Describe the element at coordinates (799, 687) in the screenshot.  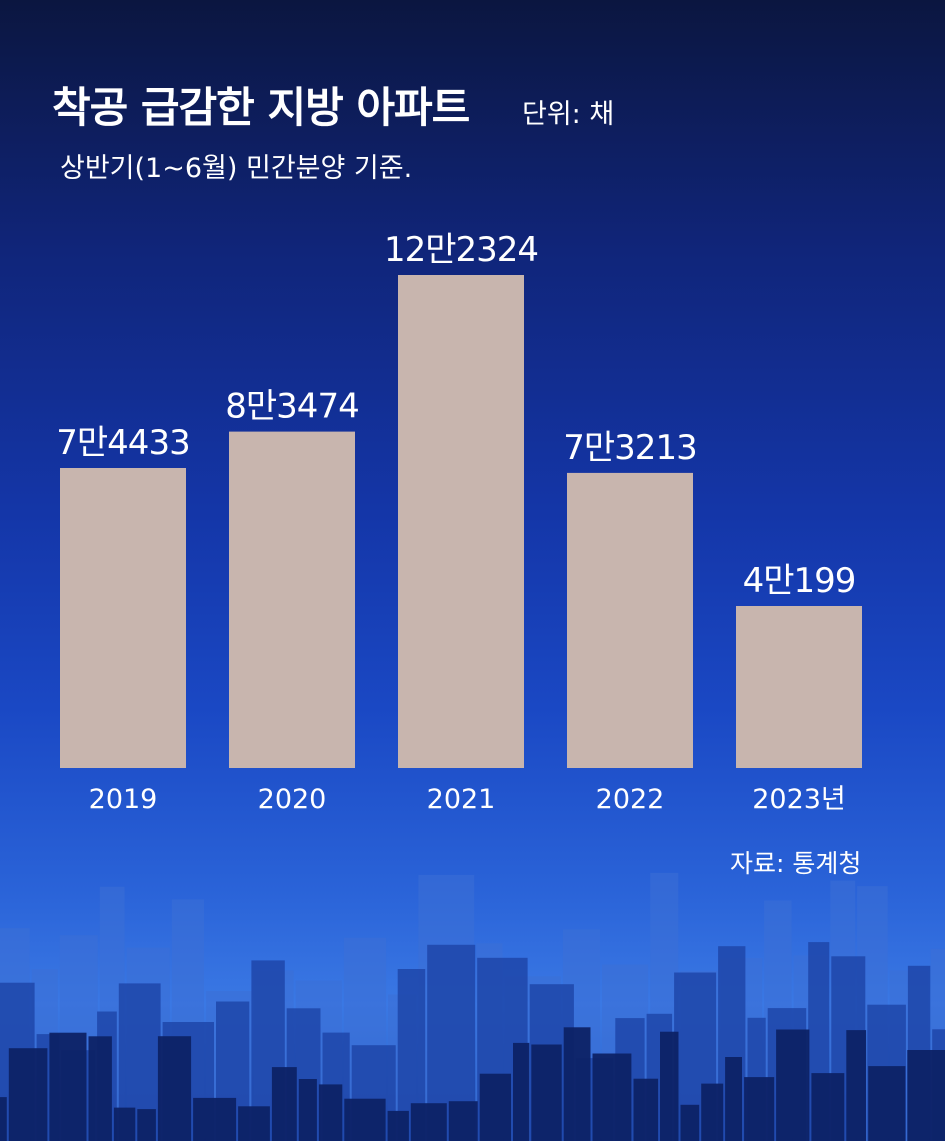
I see `bar-2023년` at that location.